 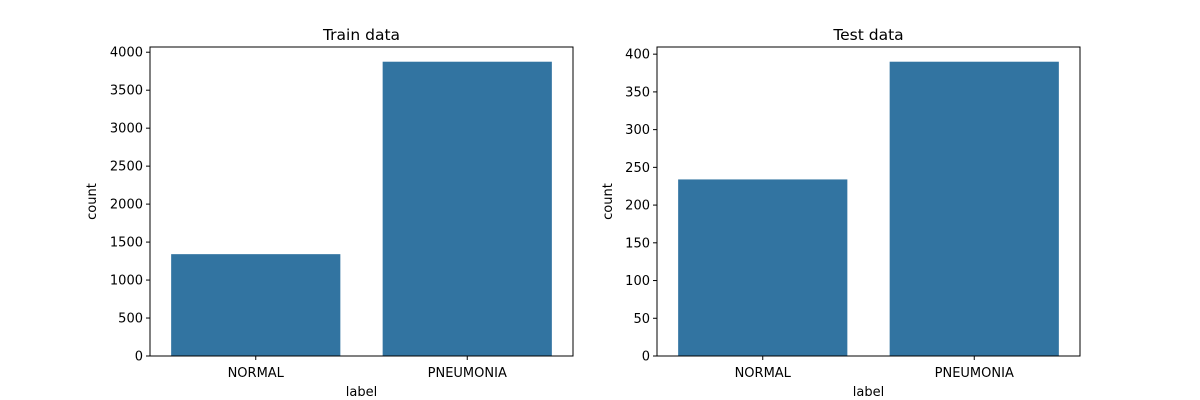 What do you see at coordinates (126, 281) in the screenshot?
I see `train-chart-ytick-label: 1000` at bounding box center [126, 281].